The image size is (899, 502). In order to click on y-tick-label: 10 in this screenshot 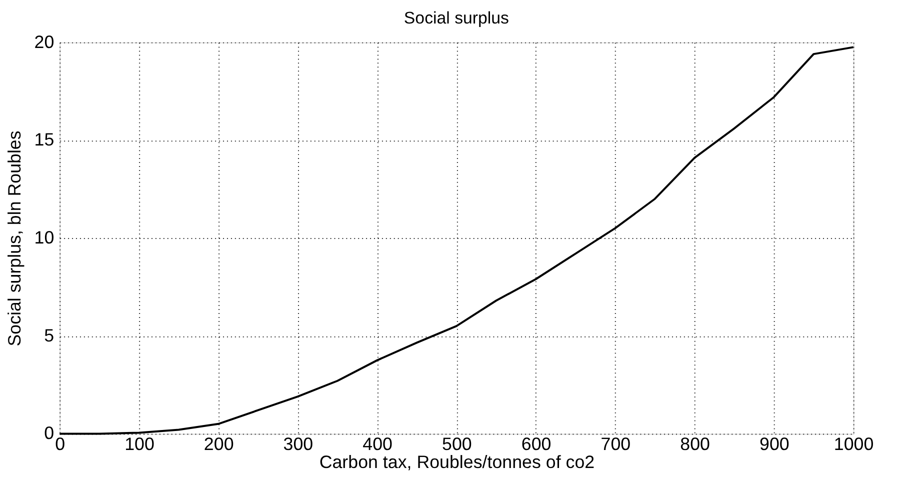, I will do `click(44, 237)`.